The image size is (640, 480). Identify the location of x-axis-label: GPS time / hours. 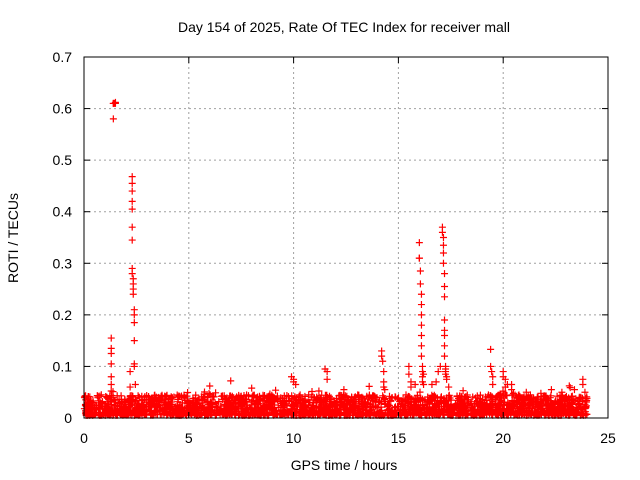
(344, 465).